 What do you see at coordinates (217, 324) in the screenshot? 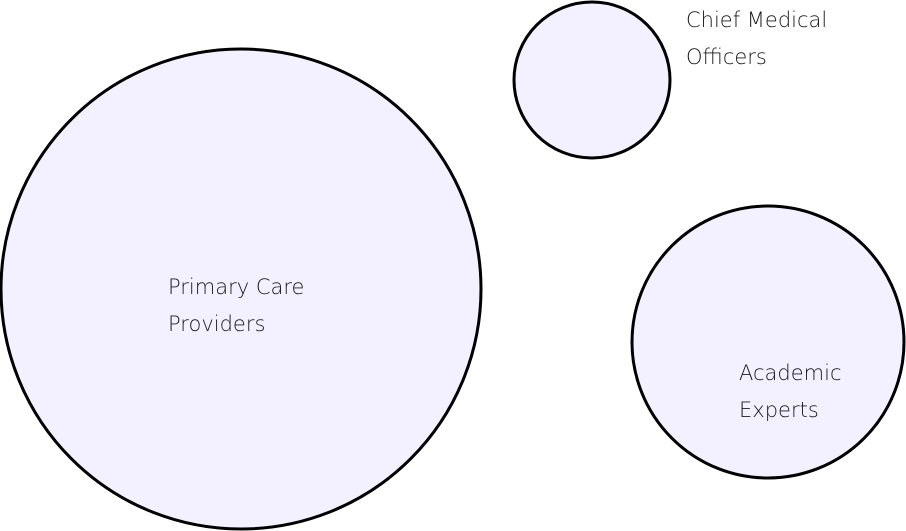
I see `primary-care-providers-label-line-2: Providers` at bounding box center [217, 324].